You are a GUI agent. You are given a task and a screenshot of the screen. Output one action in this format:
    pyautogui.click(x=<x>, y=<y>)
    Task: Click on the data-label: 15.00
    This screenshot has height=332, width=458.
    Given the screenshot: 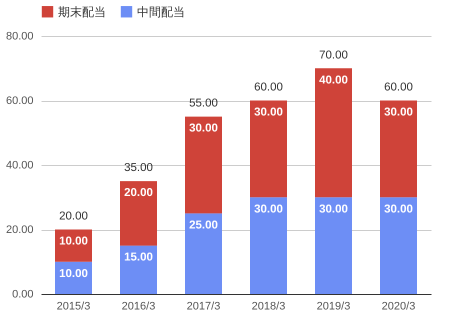 What is the action you would take?
    pyautogui.click(x=138, y=258)
    